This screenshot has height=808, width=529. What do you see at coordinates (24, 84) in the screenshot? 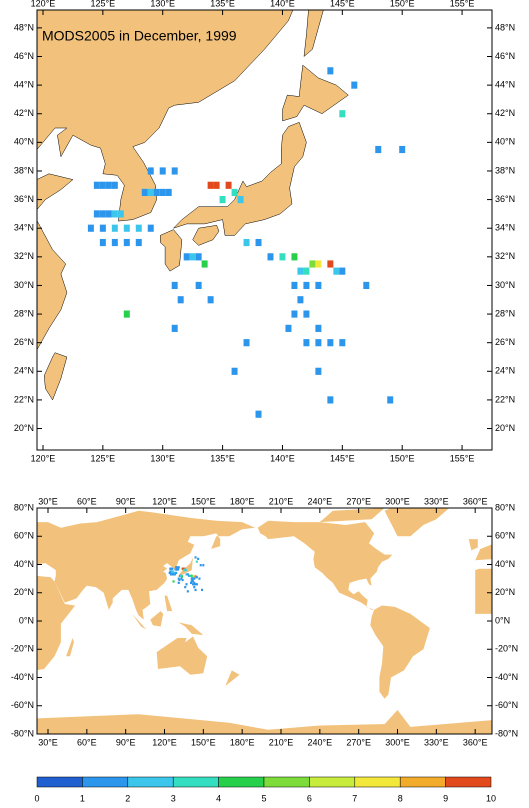
I see `y-tick-label: 44°N` at bounding box center [24, 84].